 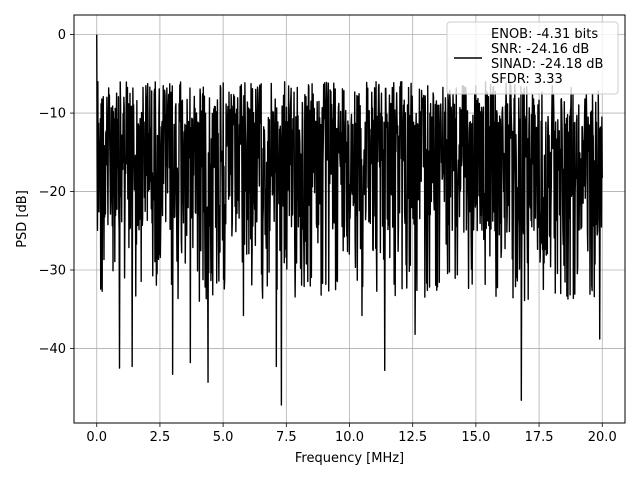 What do you see at coordinates (602, 437) in the screenshot?
I see `x-tick-label: 20.0` at bounding box center [602, 437].